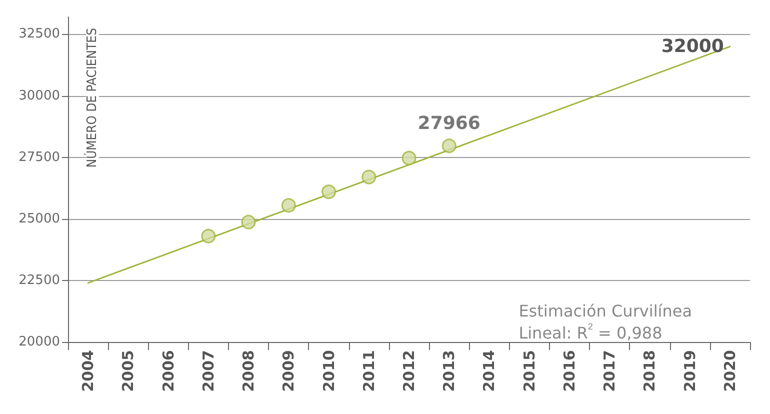  What do you see at coordinates (39, 218) in the screenshot?
I see `y-tick-label: 25000` at bounding box center [39, 218].